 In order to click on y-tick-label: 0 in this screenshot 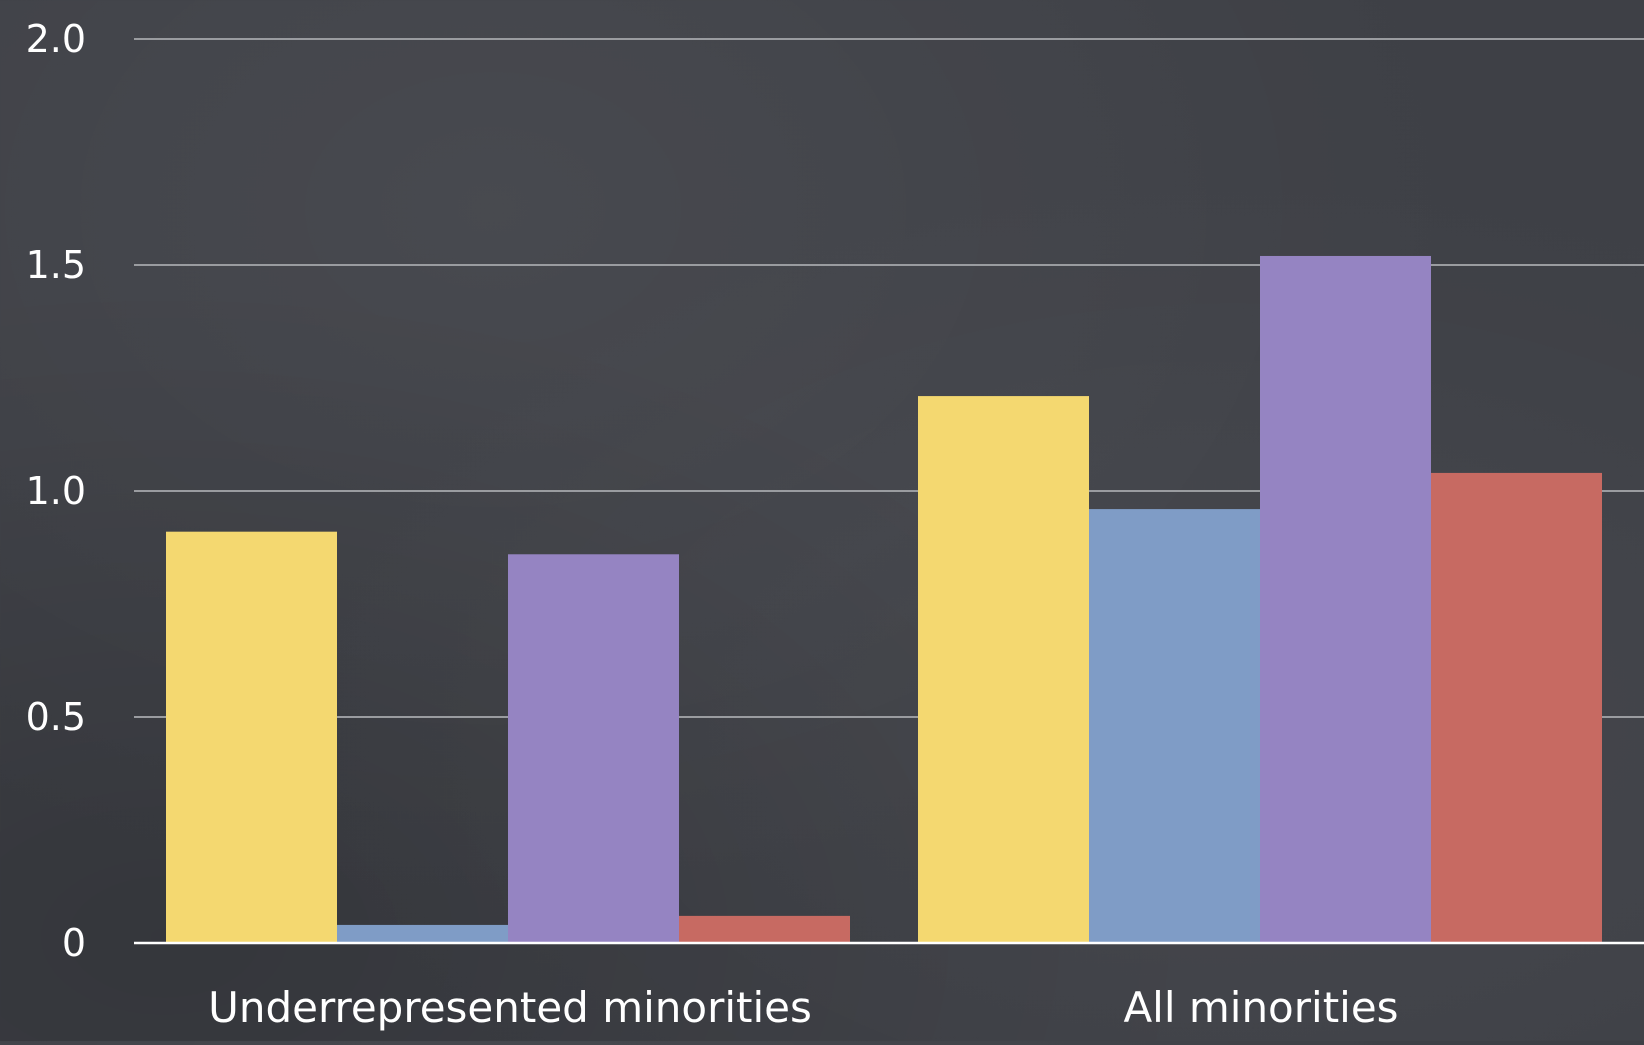, I will do `click(74, 943)`.